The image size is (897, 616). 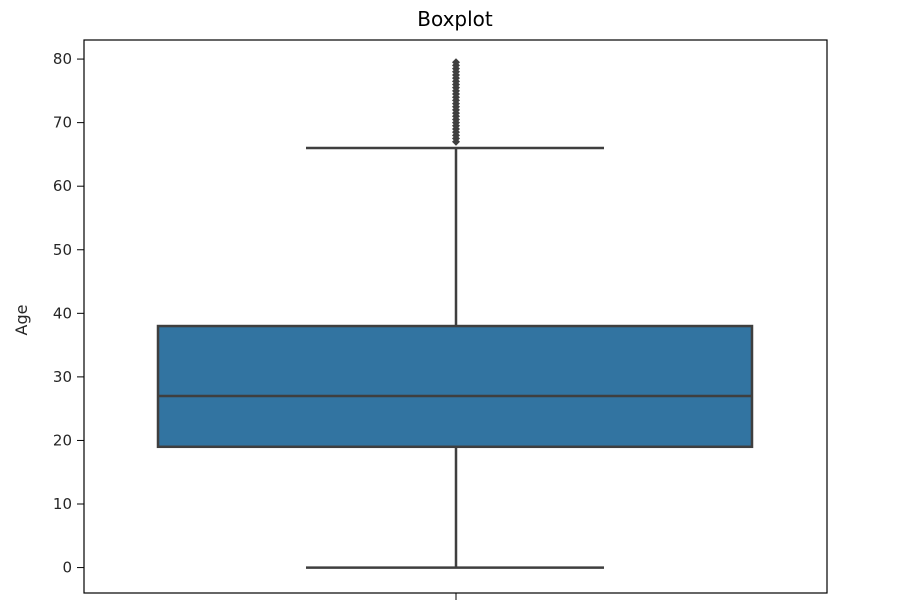 I want to click on y-tick-label: 0, so click(x=67, y=568).